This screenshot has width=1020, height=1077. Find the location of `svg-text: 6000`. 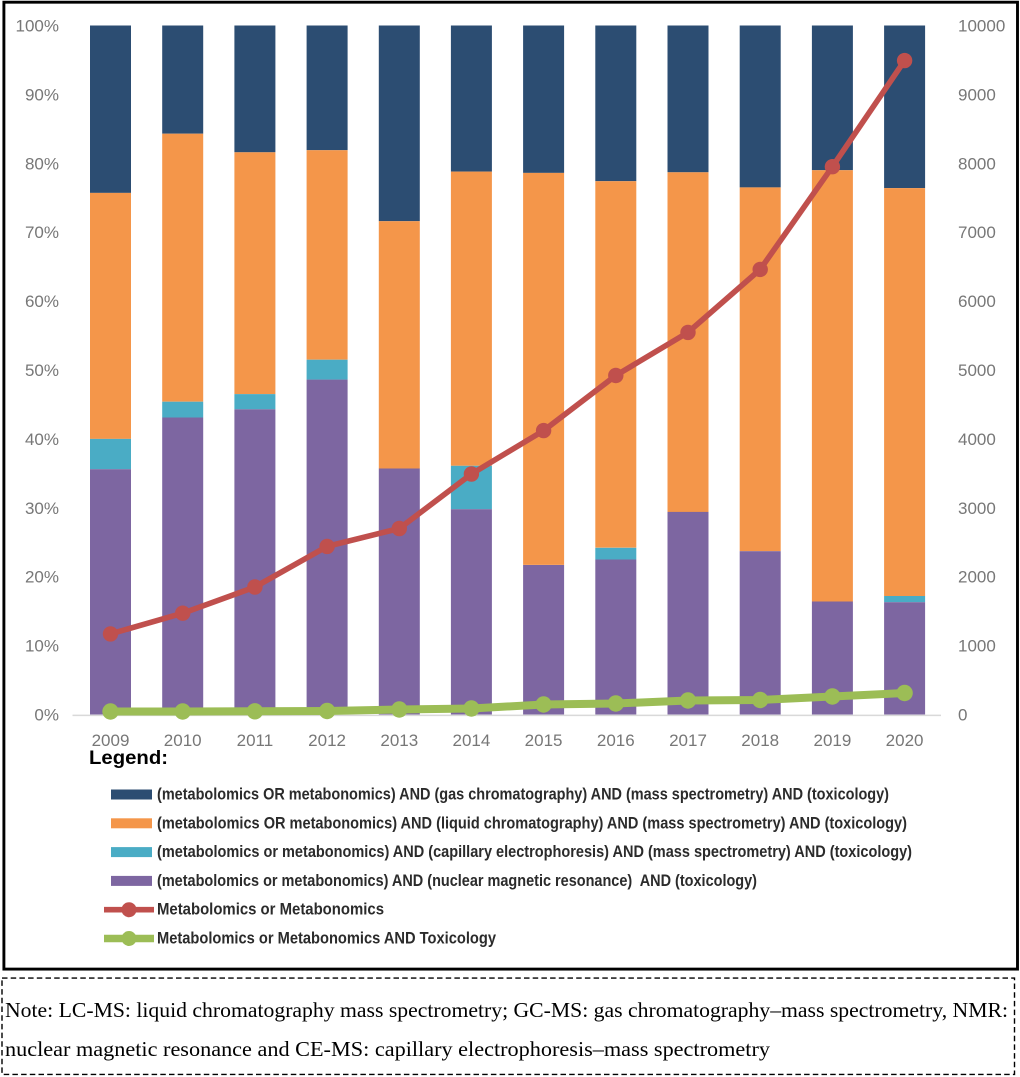

svg-text: 6000 is located at coordinates (977, 301).